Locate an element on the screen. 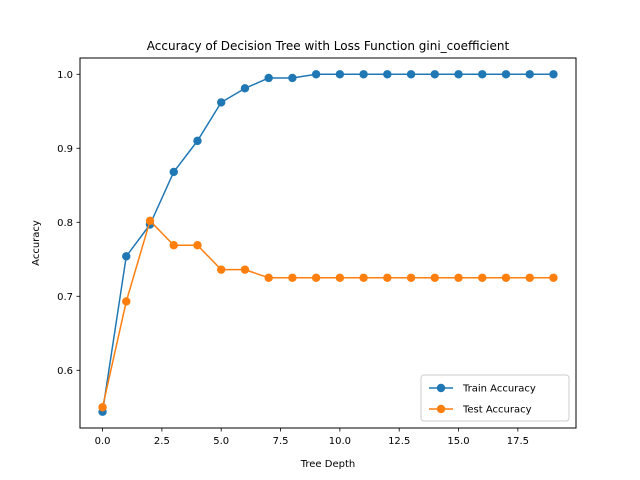 The width and height of the screenshot is (640, 480). x-tick-label: 10.0 is located at coordinates (340, 441).